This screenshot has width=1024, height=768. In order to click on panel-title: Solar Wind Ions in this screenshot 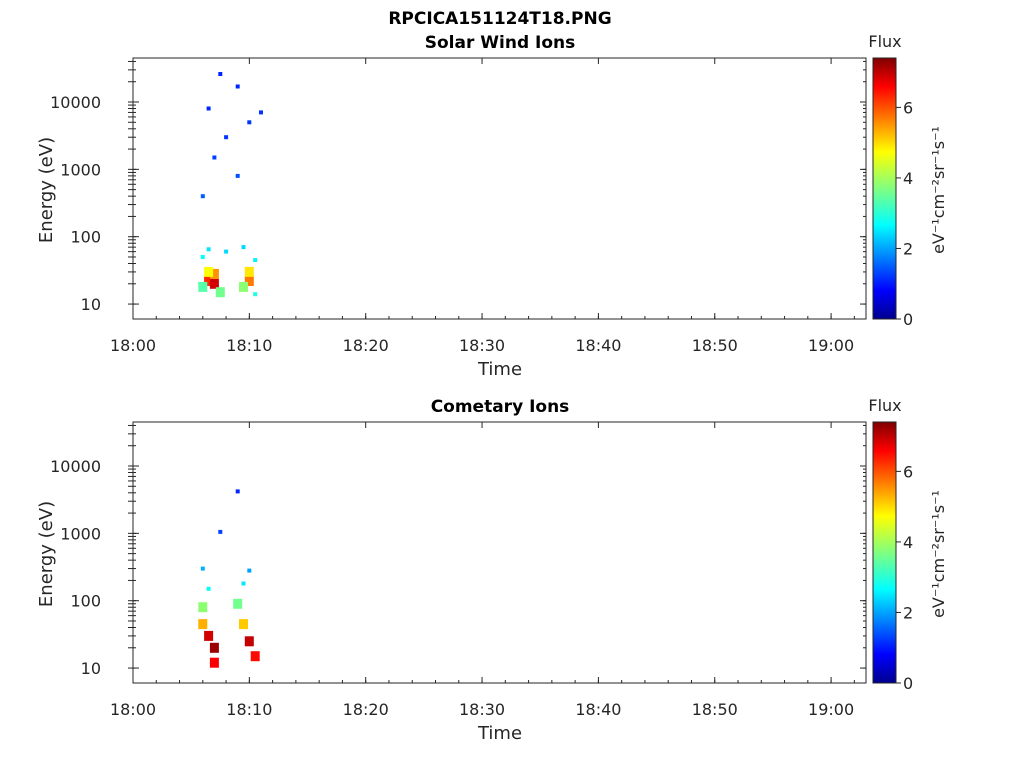, I will do `click(500, 43)`.